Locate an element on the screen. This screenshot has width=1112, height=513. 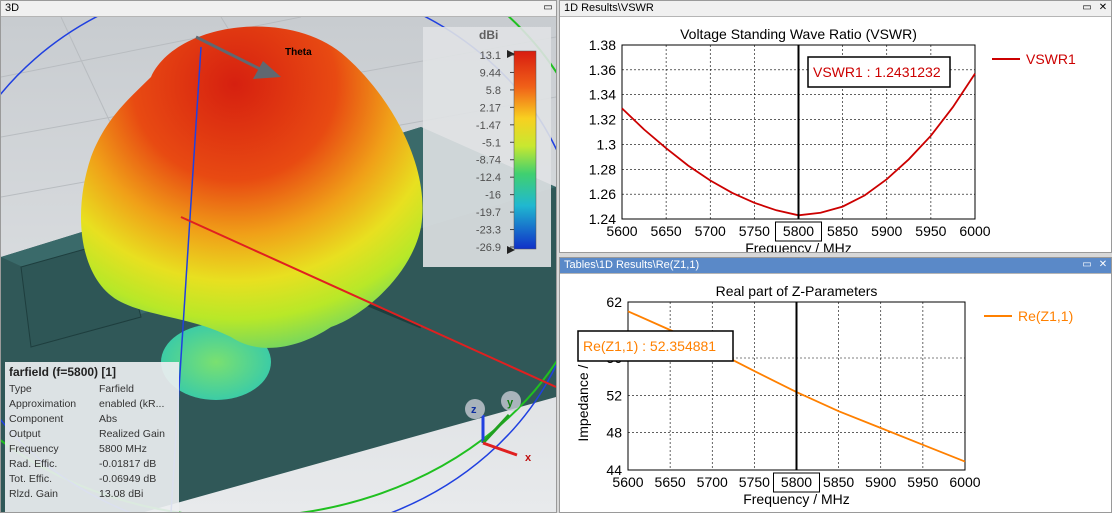
theta-arrowhead is located at coordinates (267, 70).